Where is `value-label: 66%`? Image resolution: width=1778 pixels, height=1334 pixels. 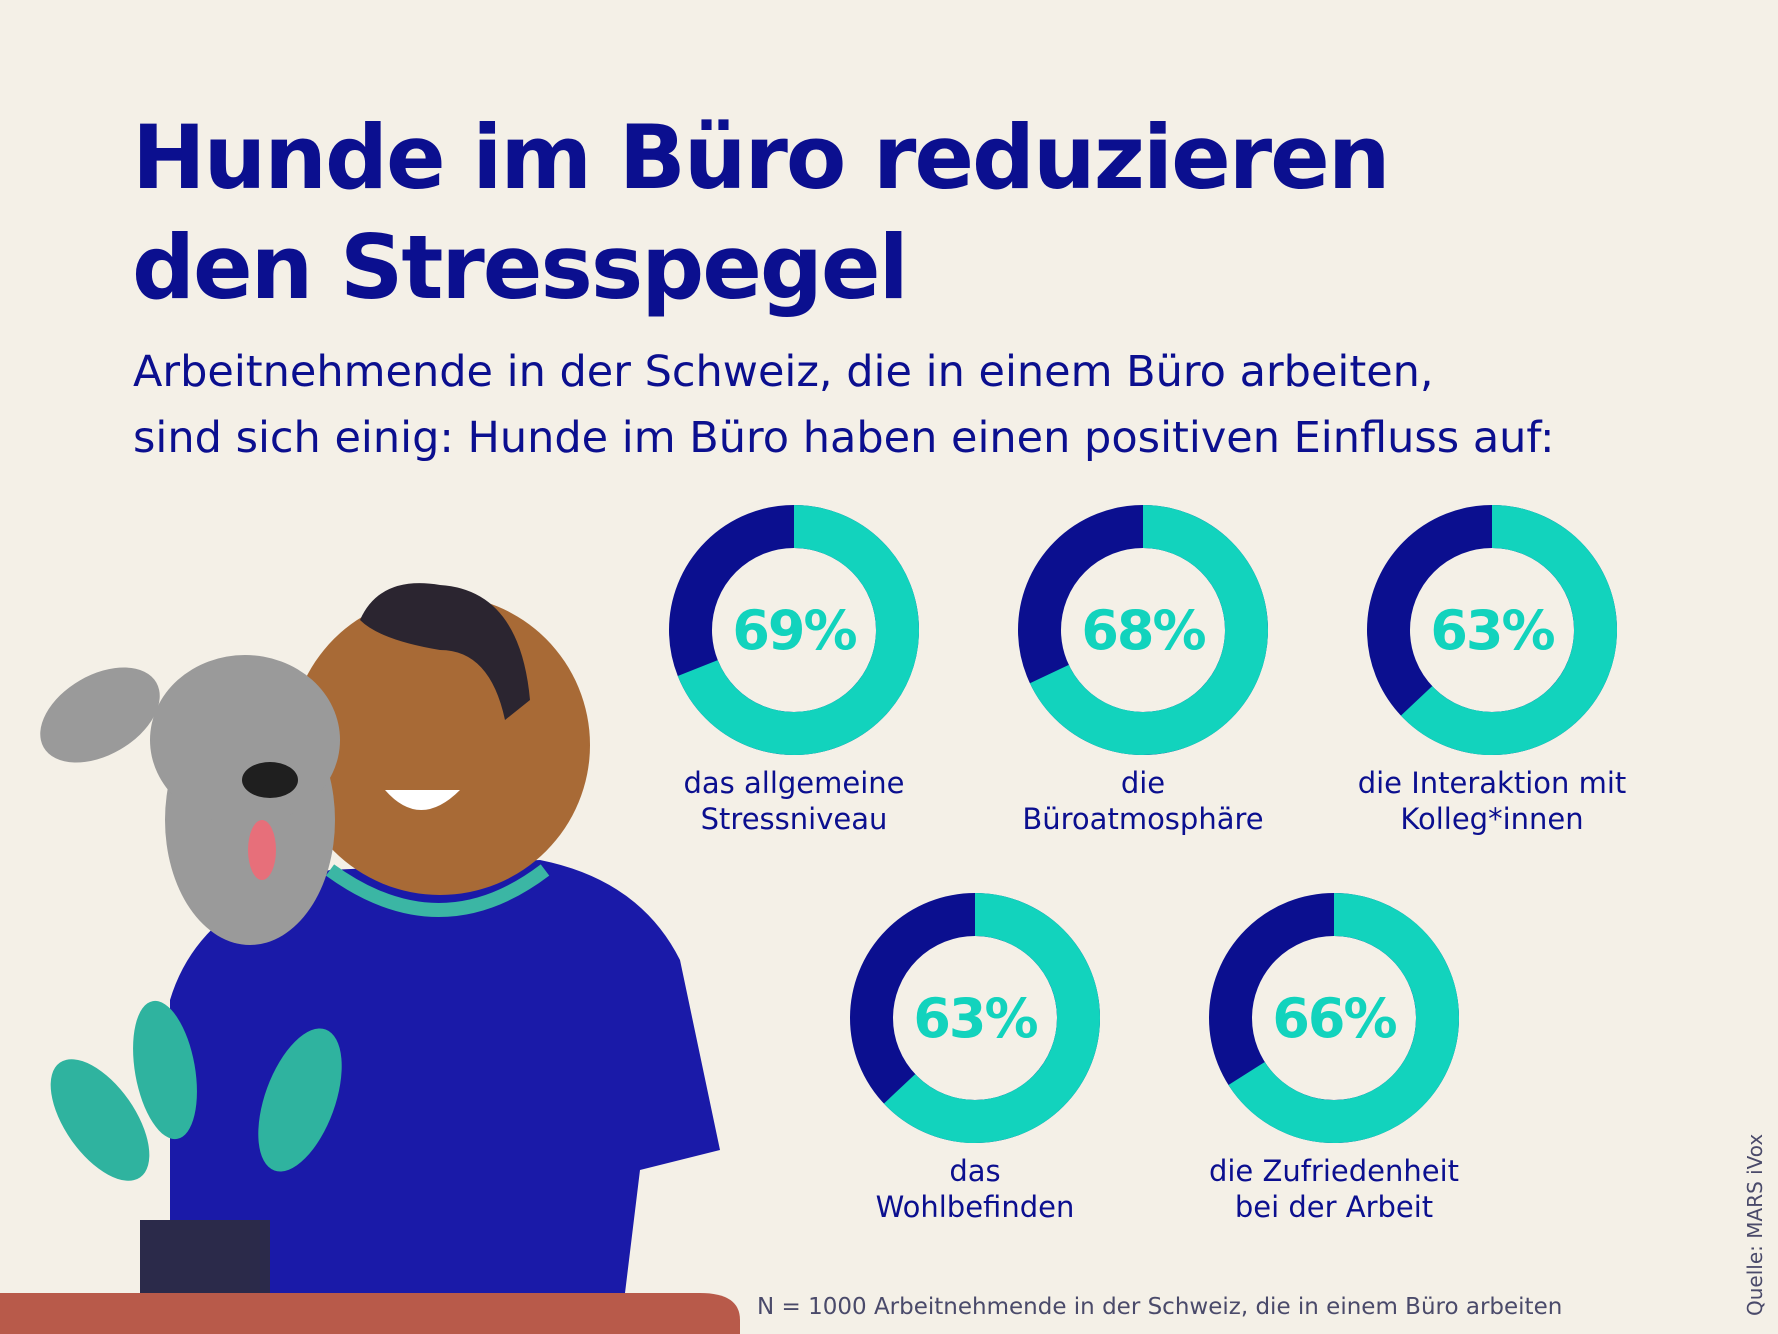
value-label: 66% is located at coordinates (1334, 1018).